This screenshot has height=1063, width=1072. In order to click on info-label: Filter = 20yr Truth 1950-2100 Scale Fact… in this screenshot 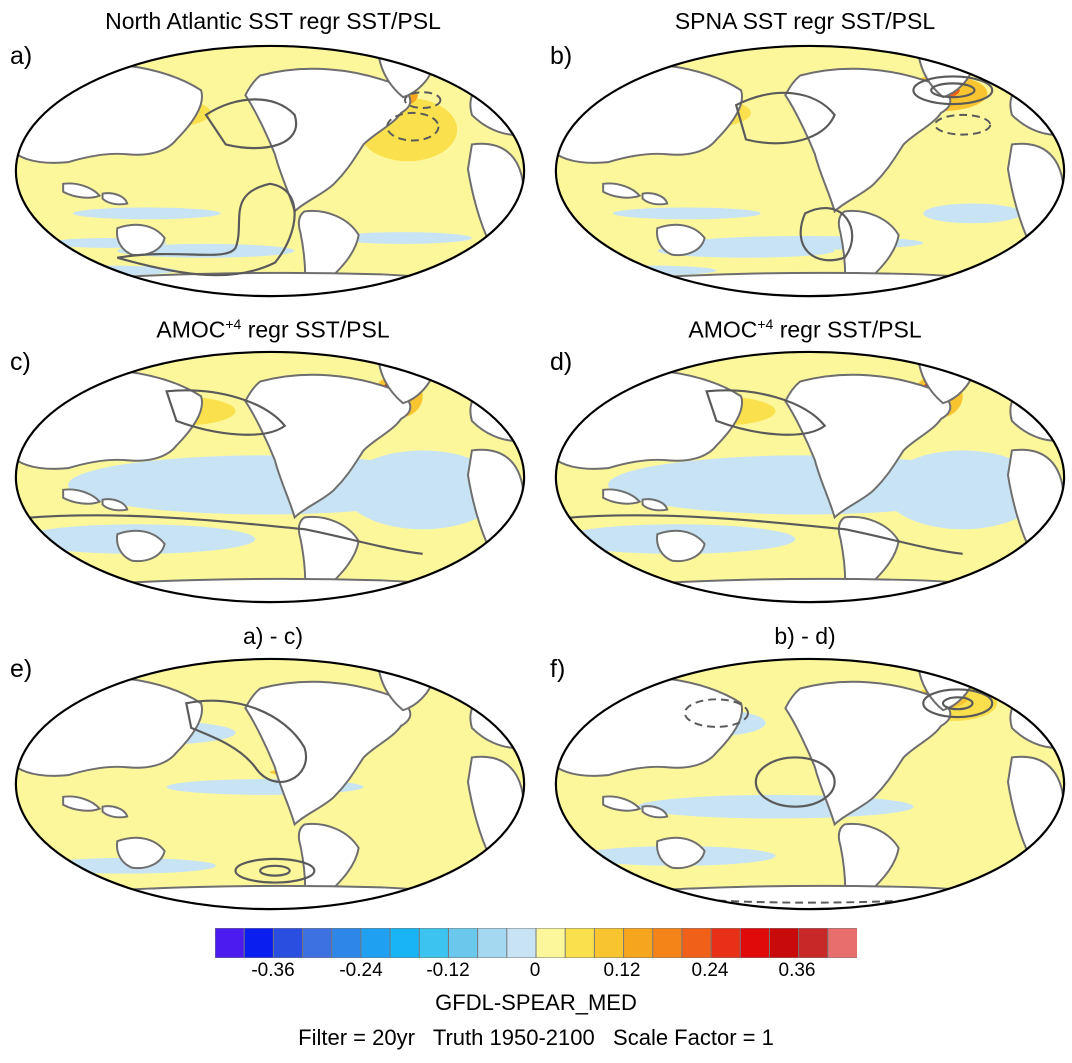, I will do `click(536, 1037)`.